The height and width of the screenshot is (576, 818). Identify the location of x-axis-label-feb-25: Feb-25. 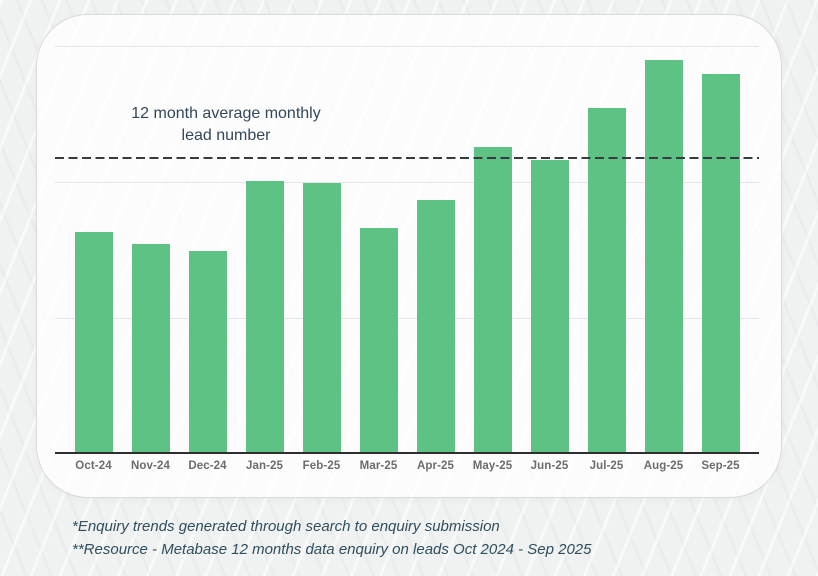
(321, 466).